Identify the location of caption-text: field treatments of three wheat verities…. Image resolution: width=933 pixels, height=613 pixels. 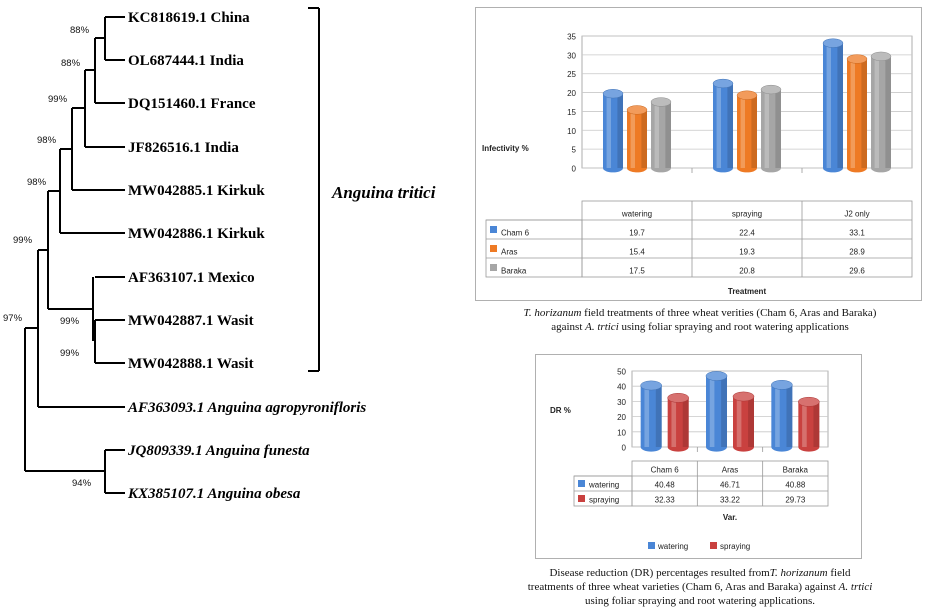
(729, 313).